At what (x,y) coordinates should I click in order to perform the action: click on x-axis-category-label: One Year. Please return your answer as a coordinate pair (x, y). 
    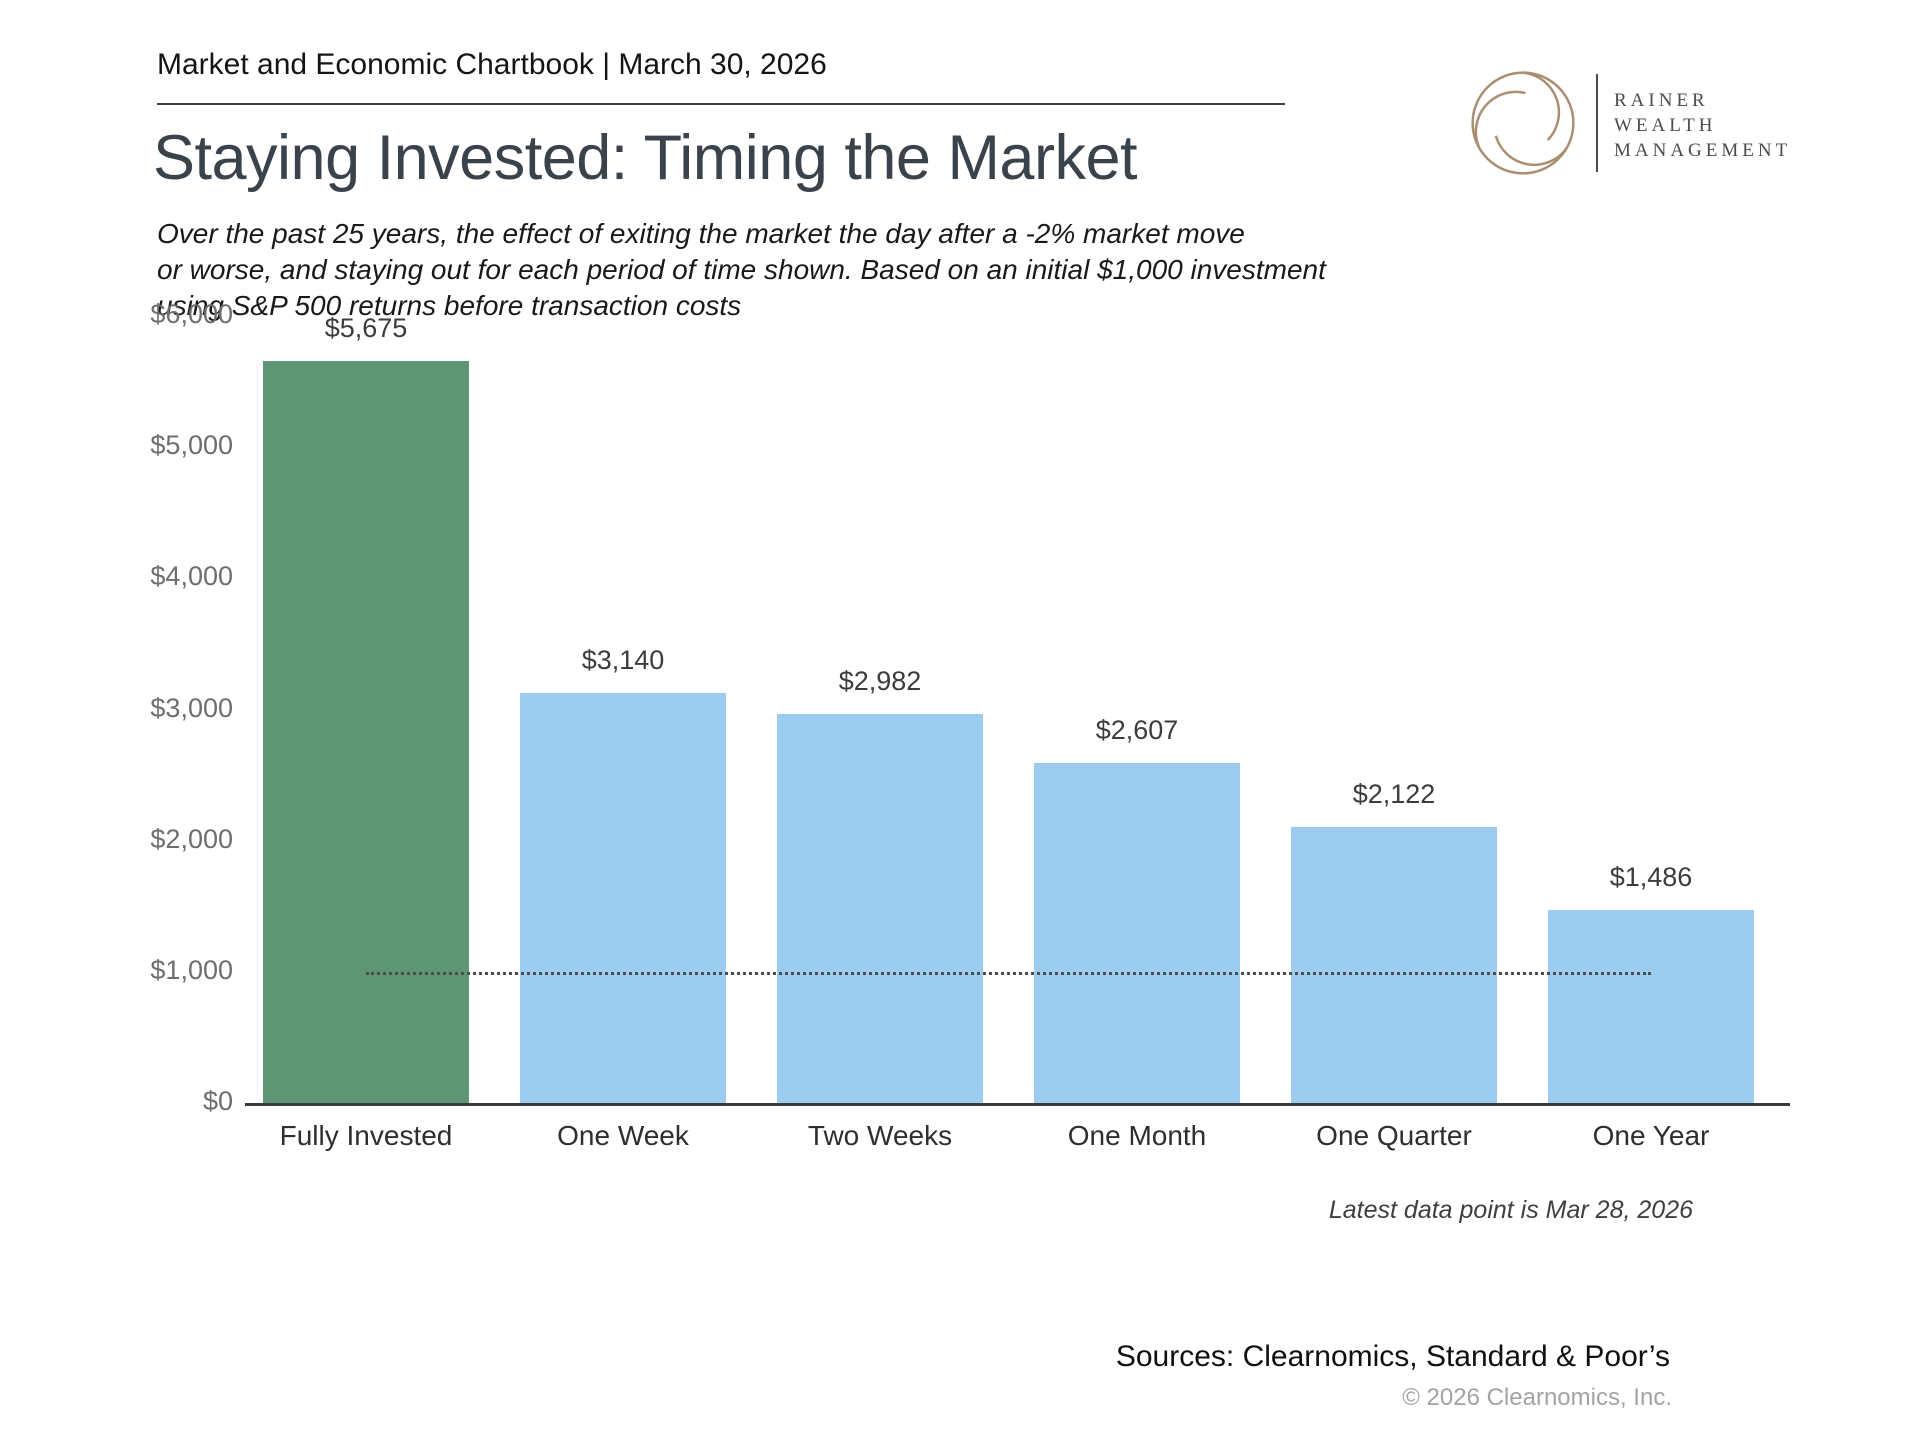
    Looking at the image, I should click on (1651, 1135).